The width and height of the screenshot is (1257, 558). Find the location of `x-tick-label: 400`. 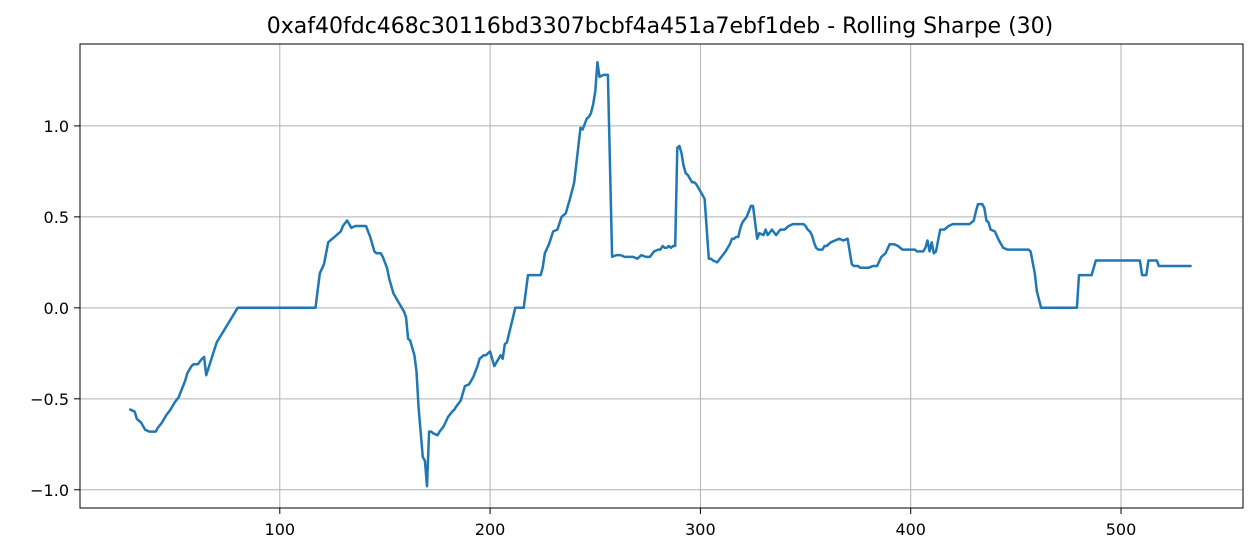

x-tick-label: 400 is located at coordinates (910, 529).